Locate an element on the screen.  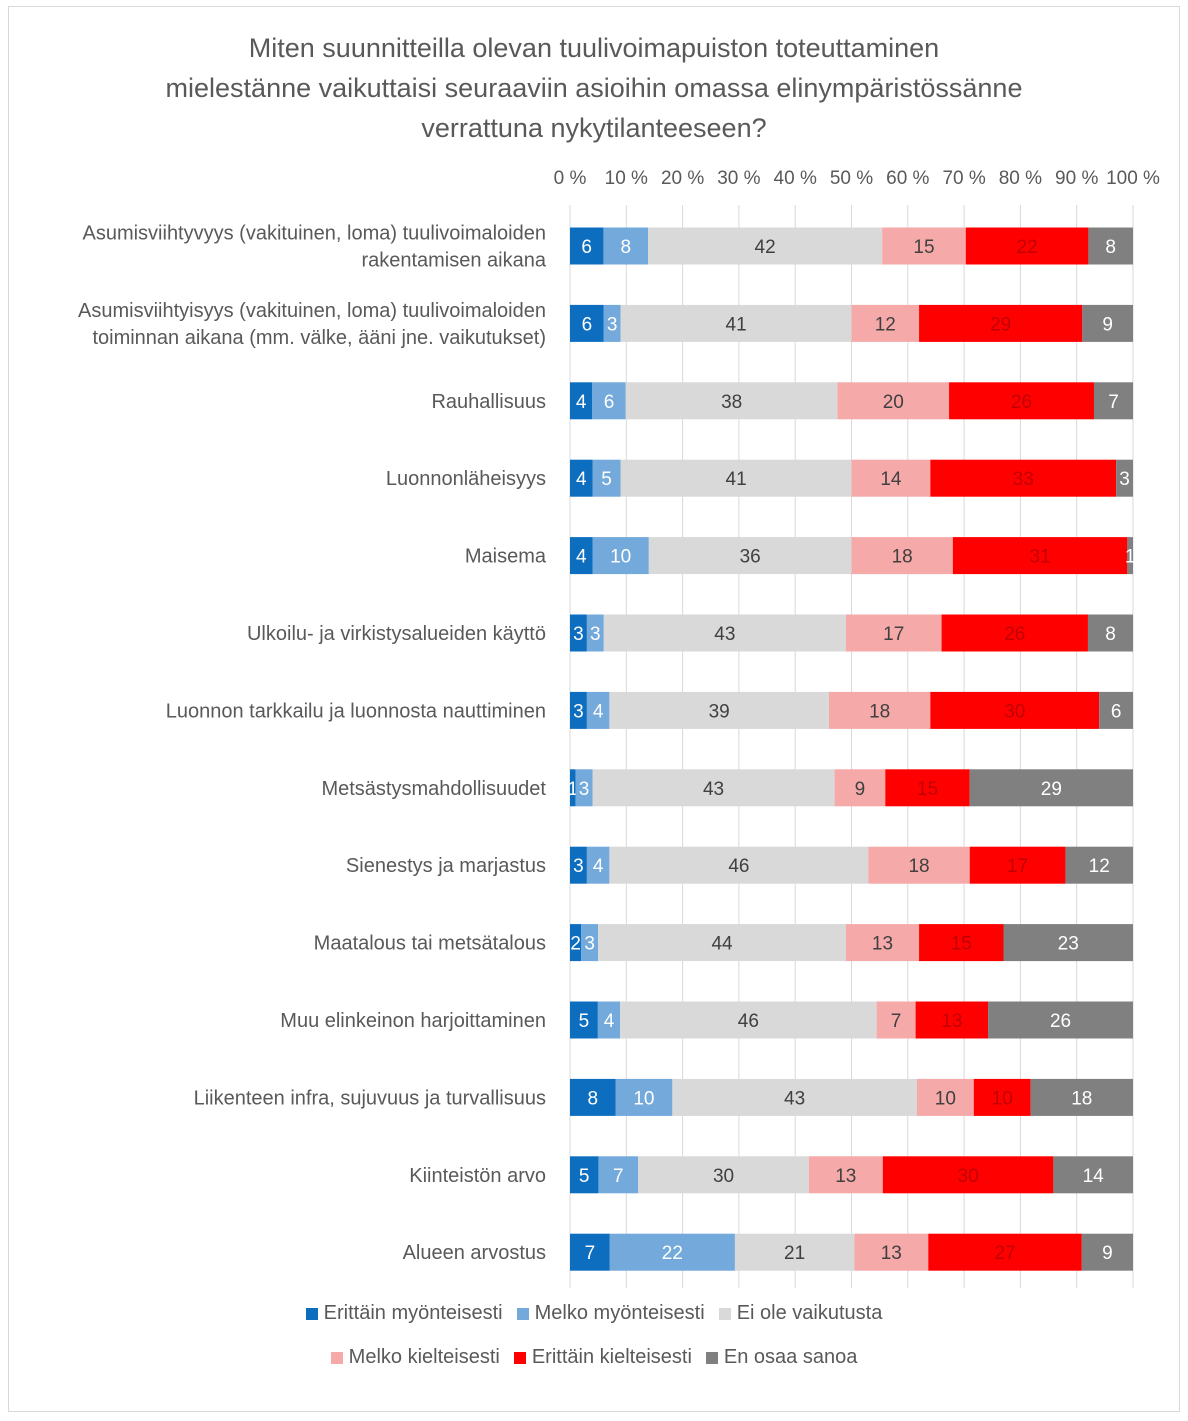
legend-label: Ei ole vaikutusta is located at coordinates (809, 1313).